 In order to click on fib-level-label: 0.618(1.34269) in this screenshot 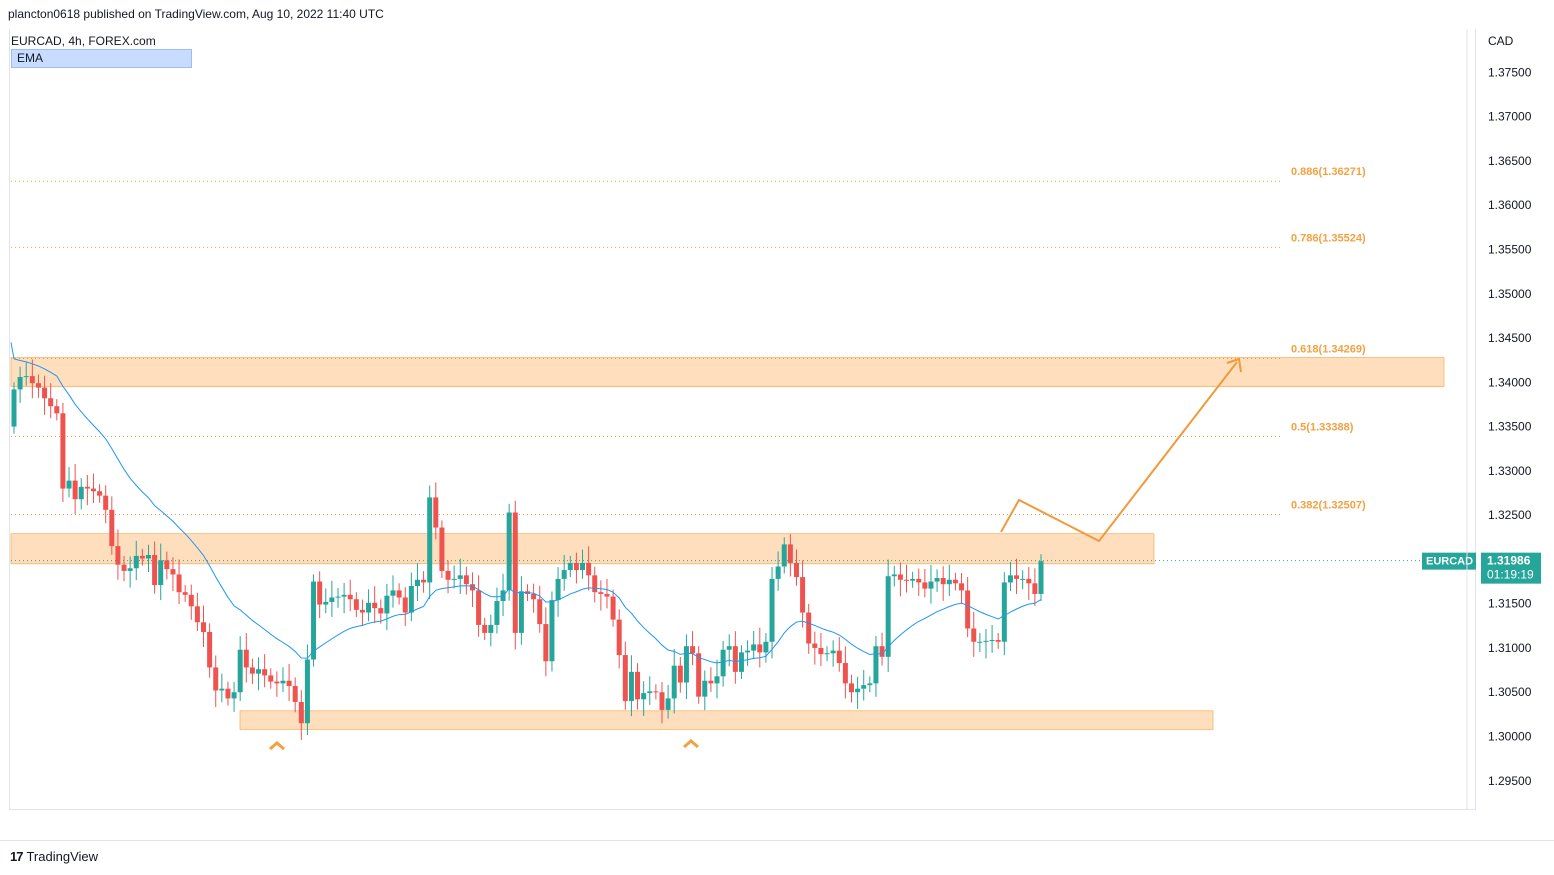, I will do `click(1328, 349)`.